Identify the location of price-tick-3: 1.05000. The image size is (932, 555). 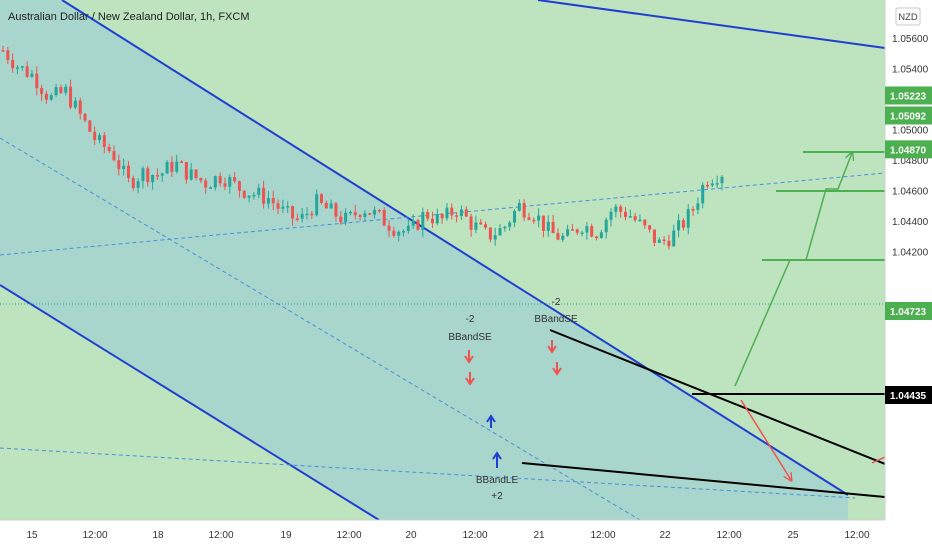
(910, 131).